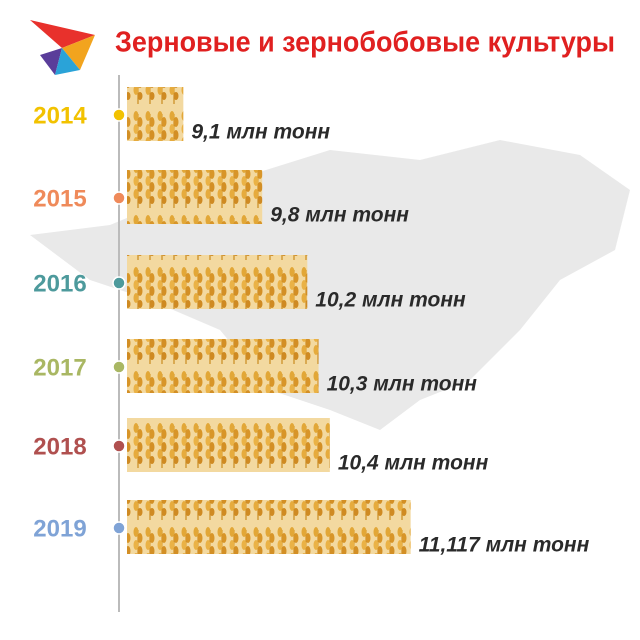 The height and width of the screenshot is (640, 640). I want to click on category-label: 2015, so click(59, 198).